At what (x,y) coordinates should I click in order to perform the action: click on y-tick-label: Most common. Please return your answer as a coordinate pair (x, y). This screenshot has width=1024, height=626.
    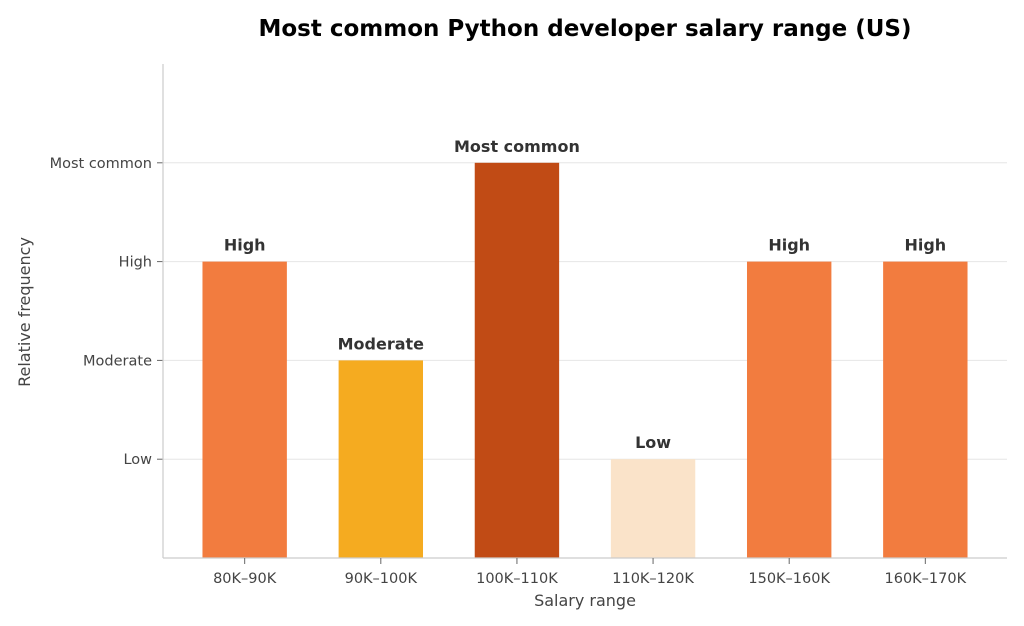
    Looking at the image, I should click on (101, 164).